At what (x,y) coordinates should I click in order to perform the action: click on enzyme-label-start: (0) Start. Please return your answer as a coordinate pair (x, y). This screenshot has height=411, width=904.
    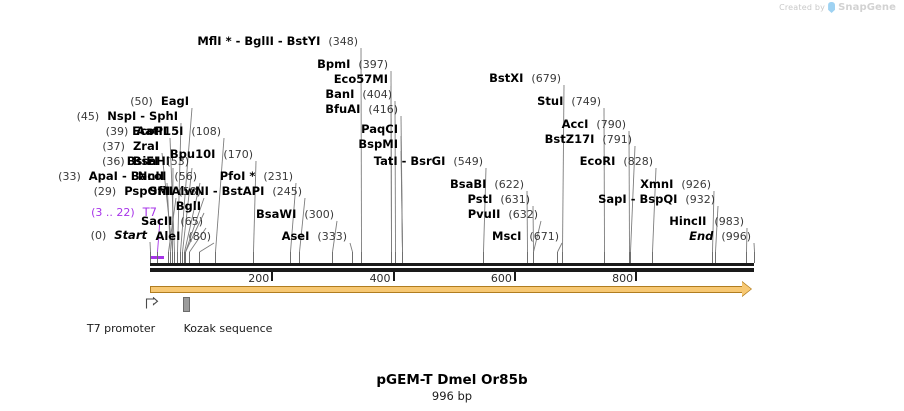
    Looking at the image, I should click on (119, 235).